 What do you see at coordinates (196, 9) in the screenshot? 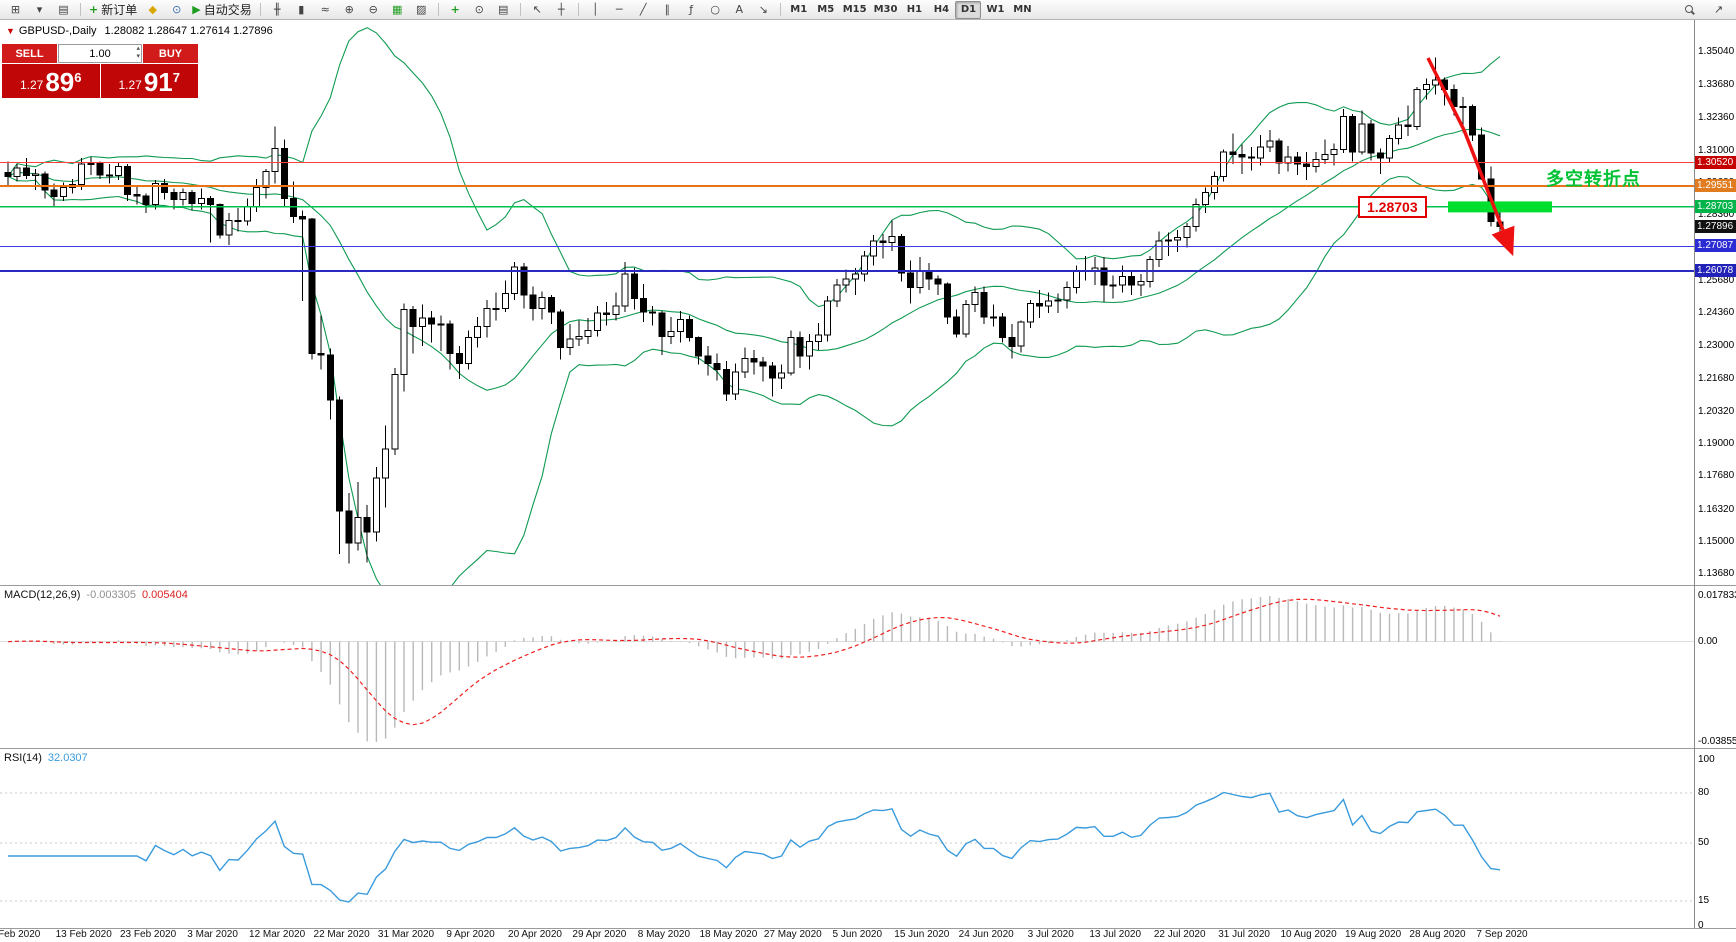
I see `autotrading-icon: ▶` at bounding box center [196, 9].